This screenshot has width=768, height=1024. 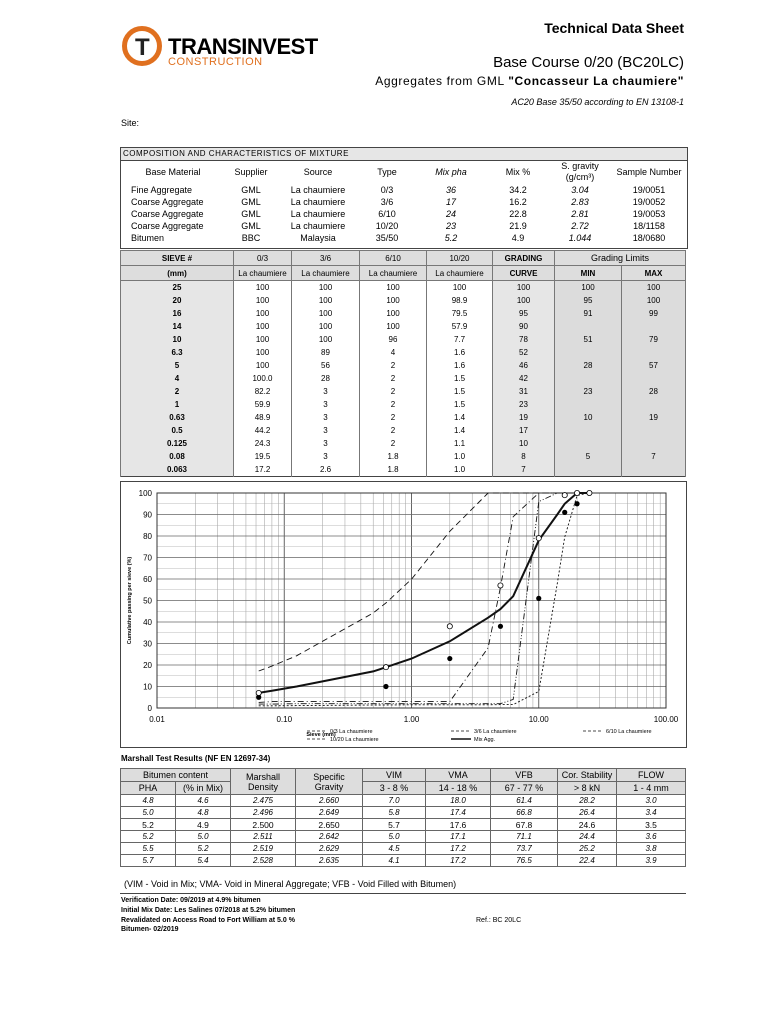 What do you see at coordinates (580, 190) in the screenshot?
I see `composition-cell: 3.04` at bounding box center [580, 190].